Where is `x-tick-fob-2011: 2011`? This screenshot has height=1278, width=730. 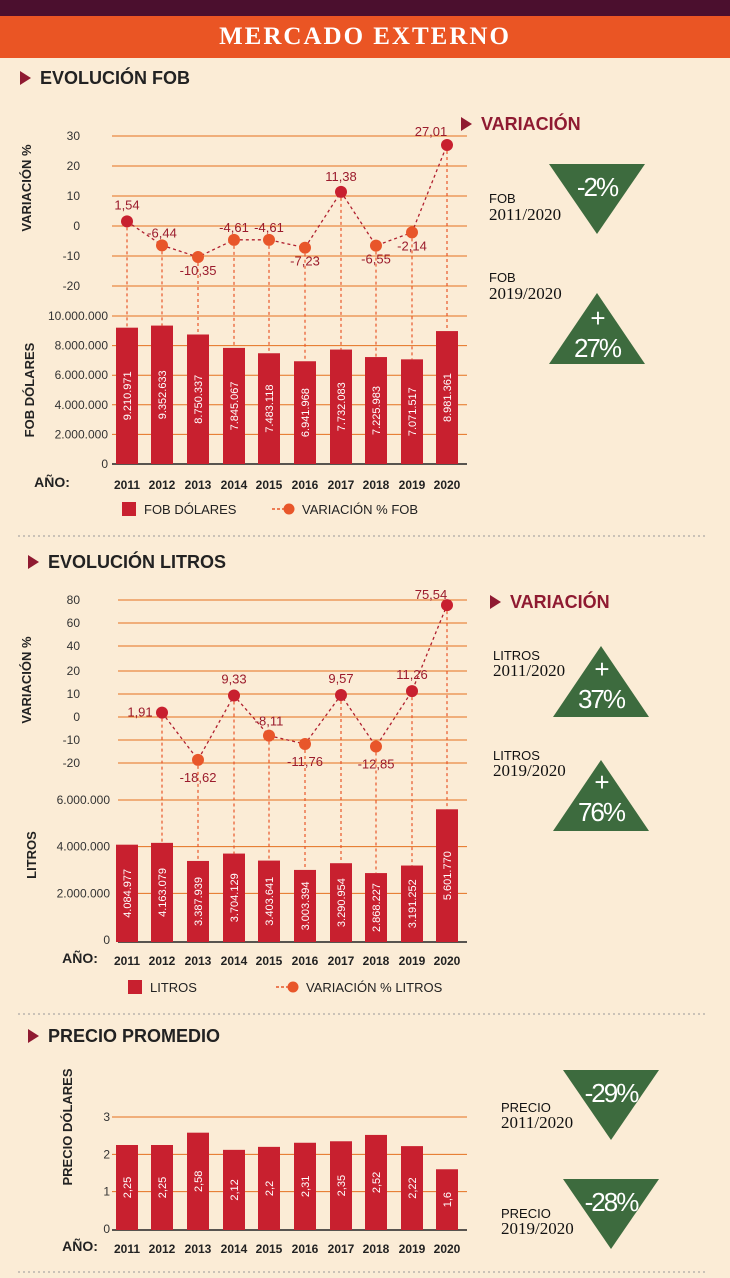
x-tick-fob-2011: 2011 is located at coordinates (127, 485).